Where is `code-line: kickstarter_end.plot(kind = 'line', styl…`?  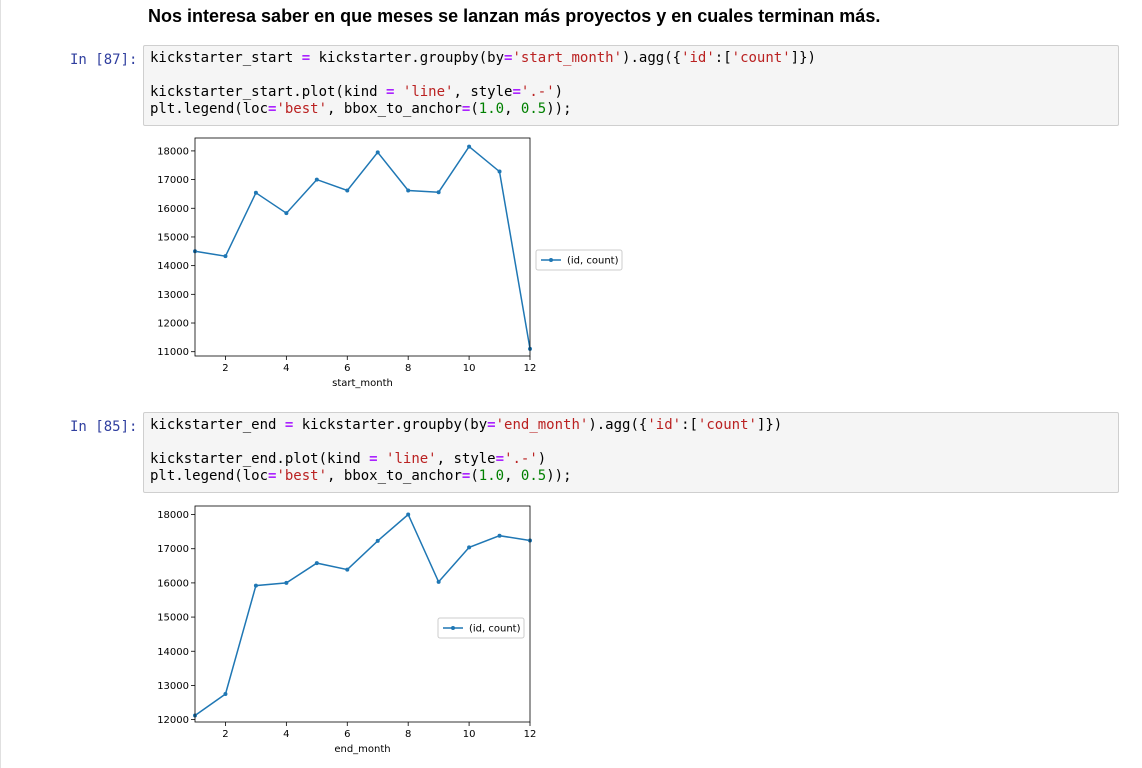
code-line: kickstarter_end.plot(kind = 'line', styl… is located at coordinates (631, 459).